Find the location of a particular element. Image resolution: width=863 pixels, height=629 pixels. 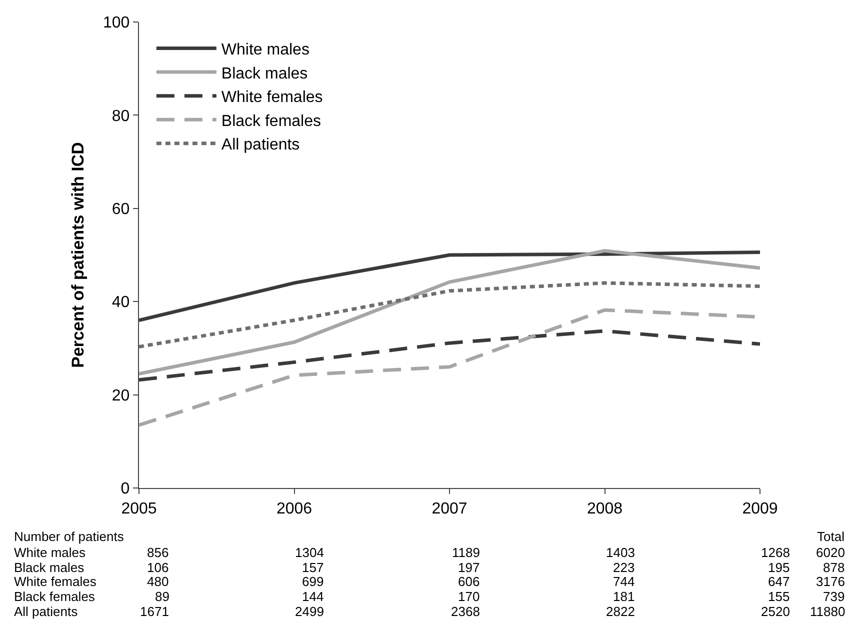

x-tick-label: 2005 is located at coordinates (139, 509).